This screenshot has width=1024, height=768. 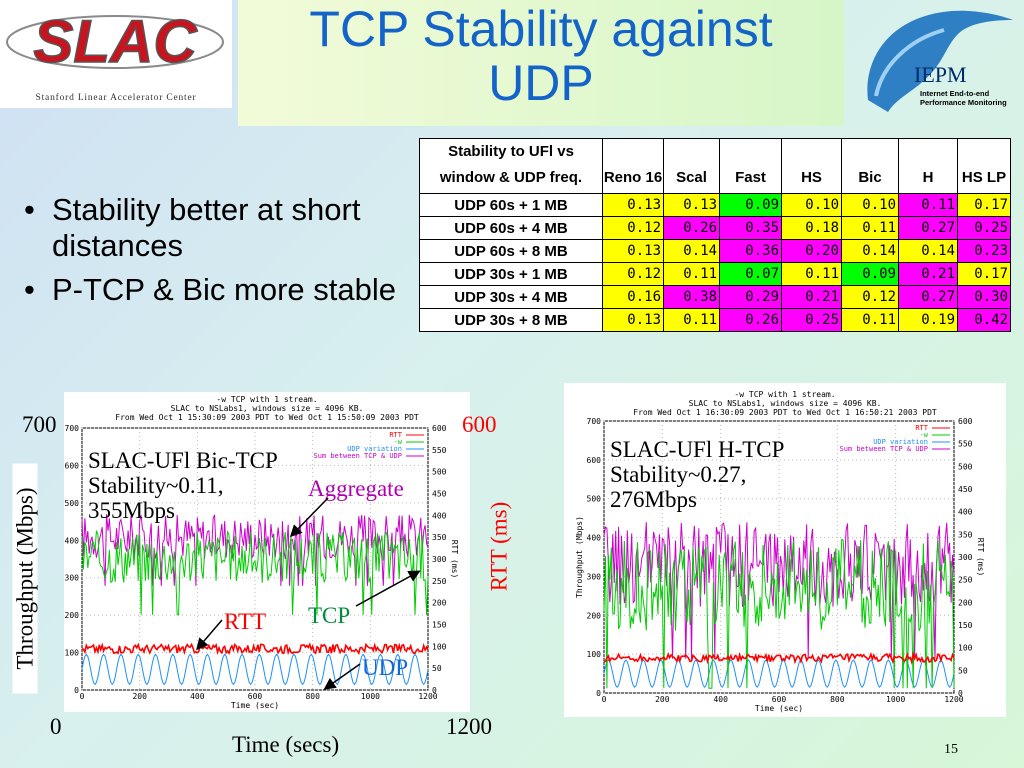 What do you see at coordinates (779, 699) in the screenshot?
I see `x-tick-label: 600` at bounding box center [779, 699].